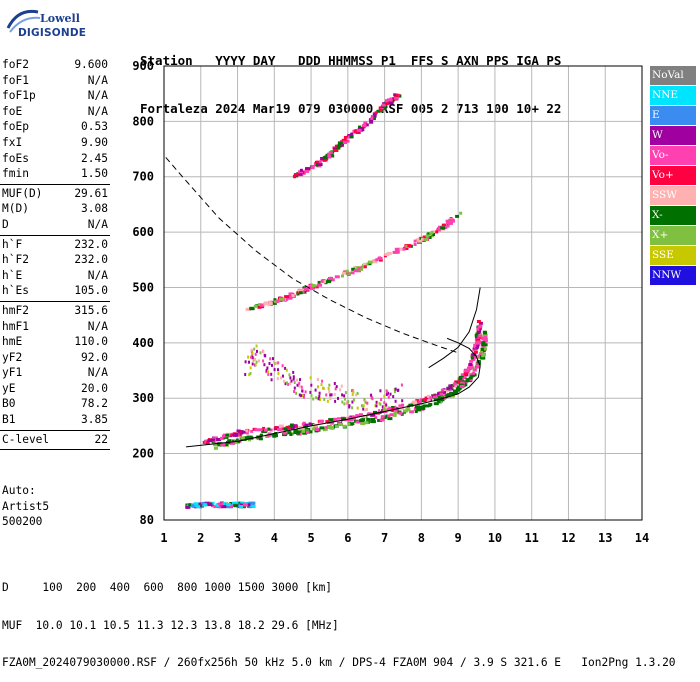  Describe the element at coordinates (12, 373) in the screenshot. I see `param-key: yF1` at that location.